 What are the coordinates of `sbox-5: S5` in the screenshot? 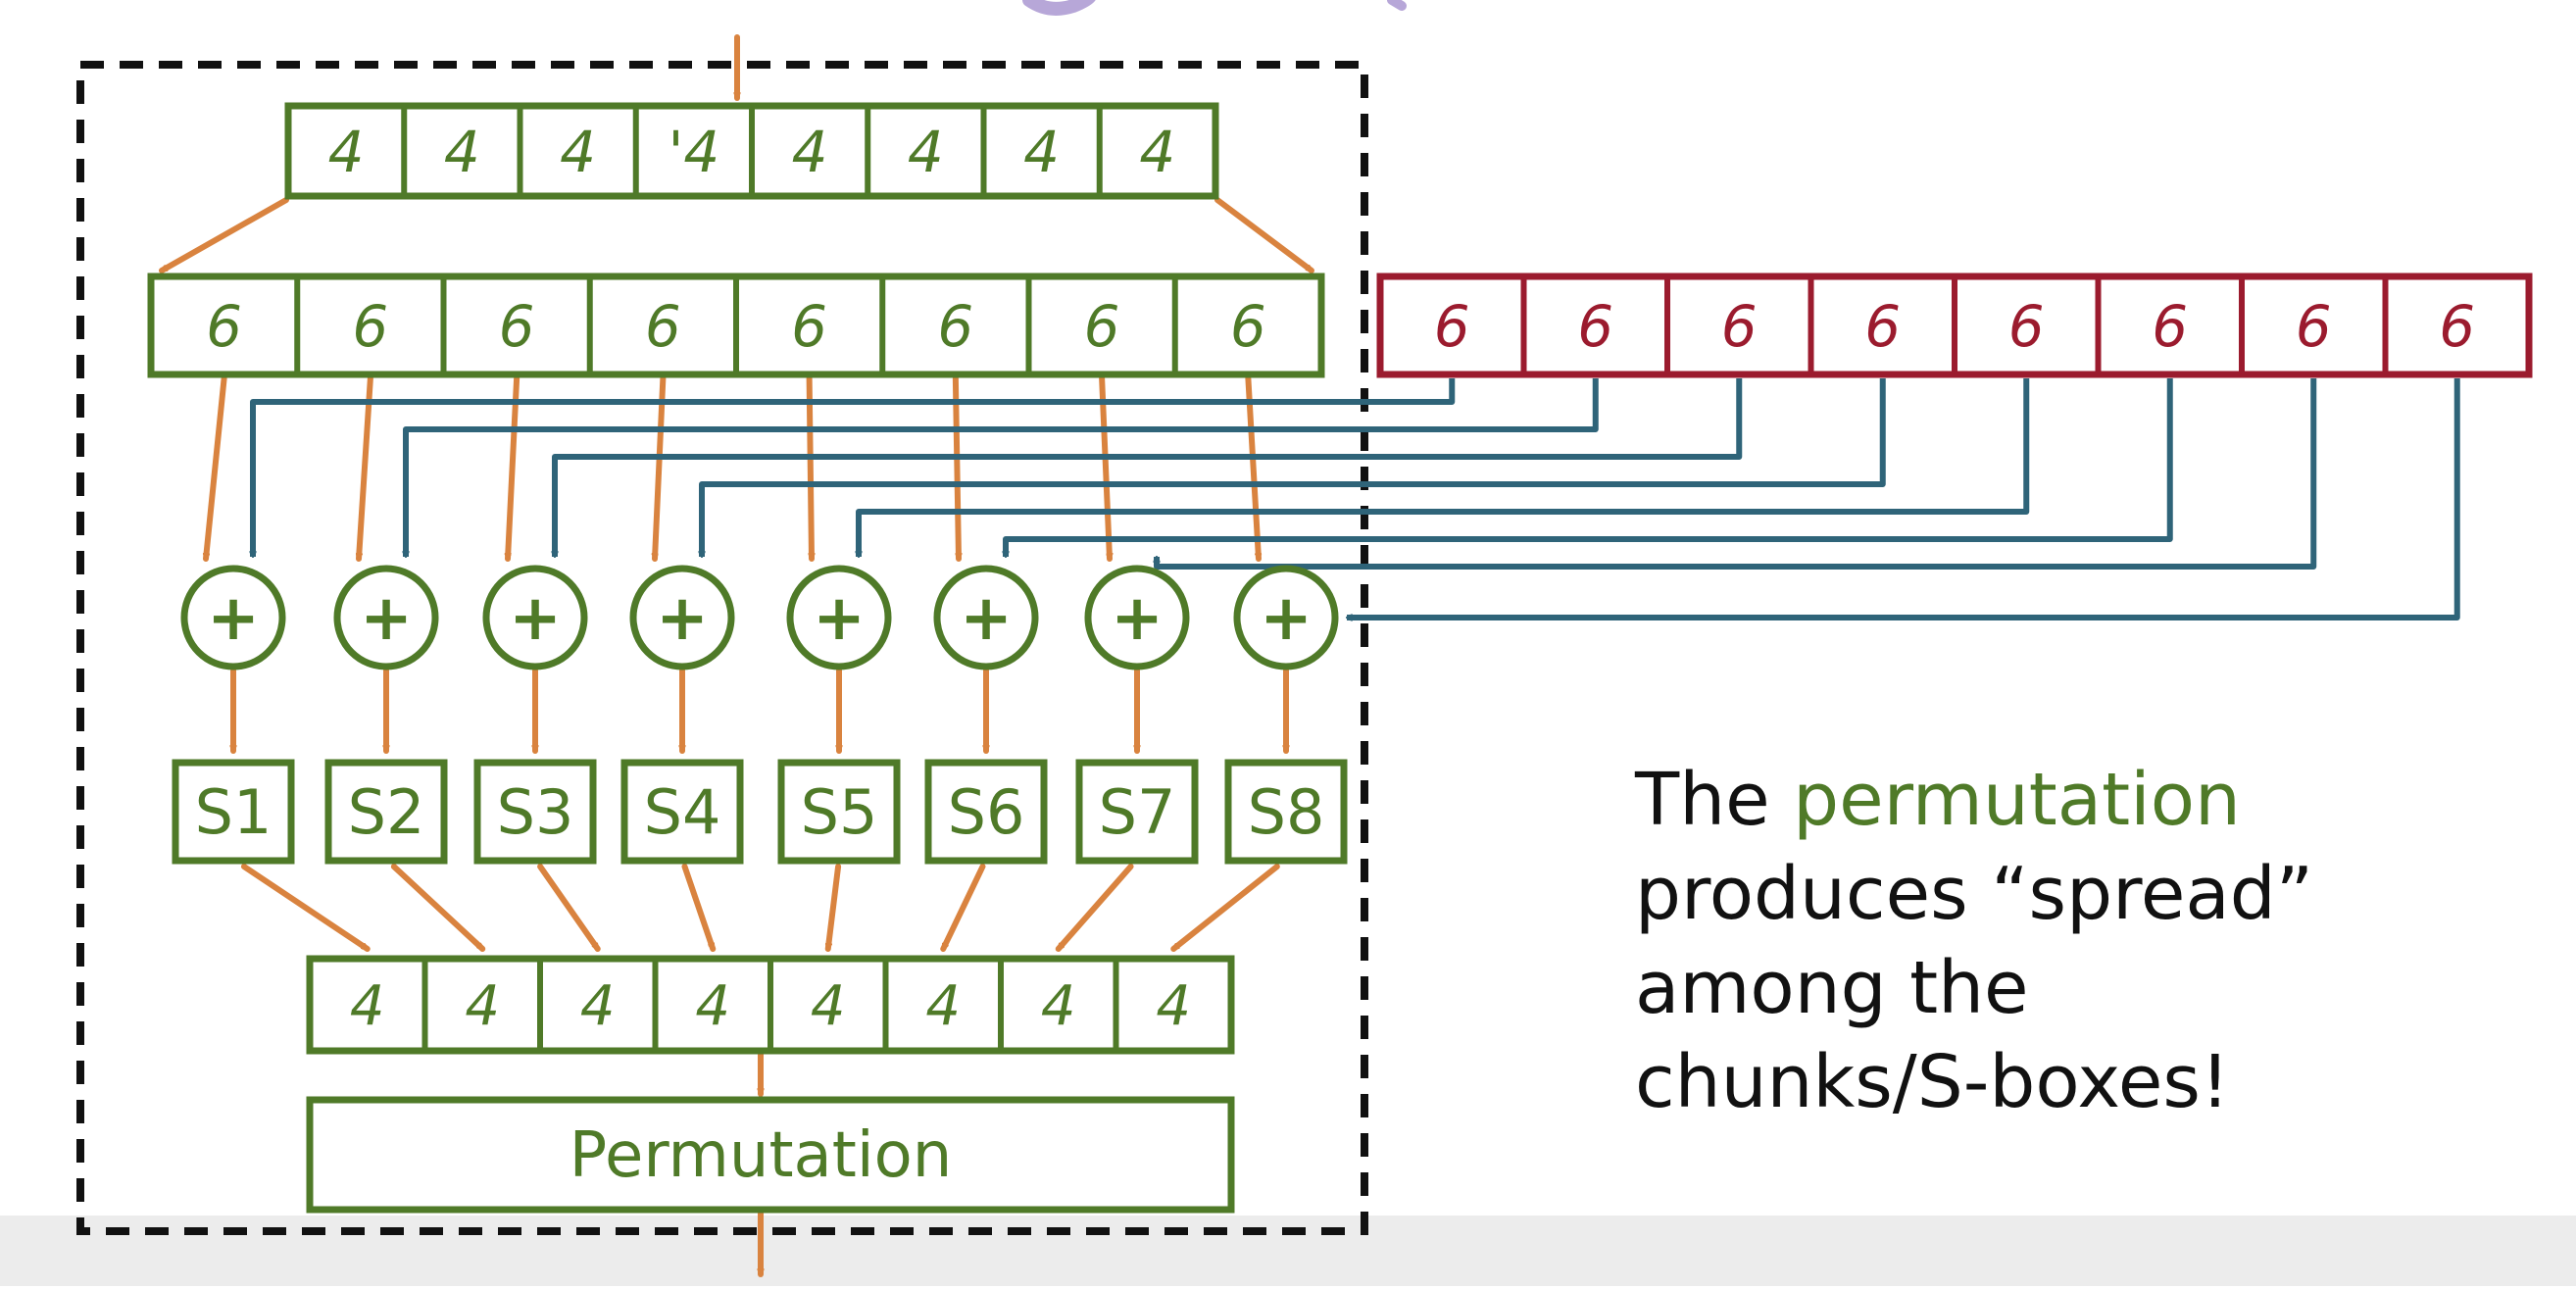 It's located at (839, 812).